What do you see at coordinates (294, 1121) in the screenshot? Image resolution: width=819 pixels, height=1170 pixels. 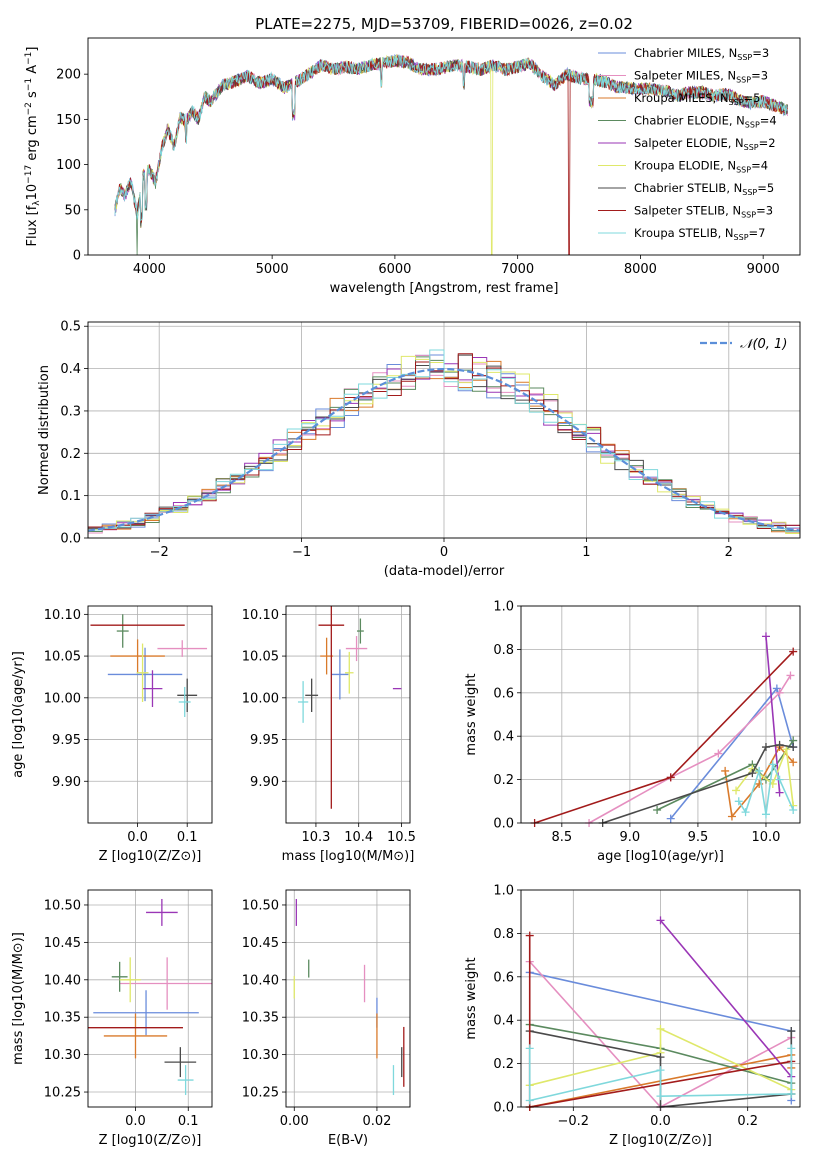 I see `x-tick-label: 0.00` at bounding box center [294, 1121].